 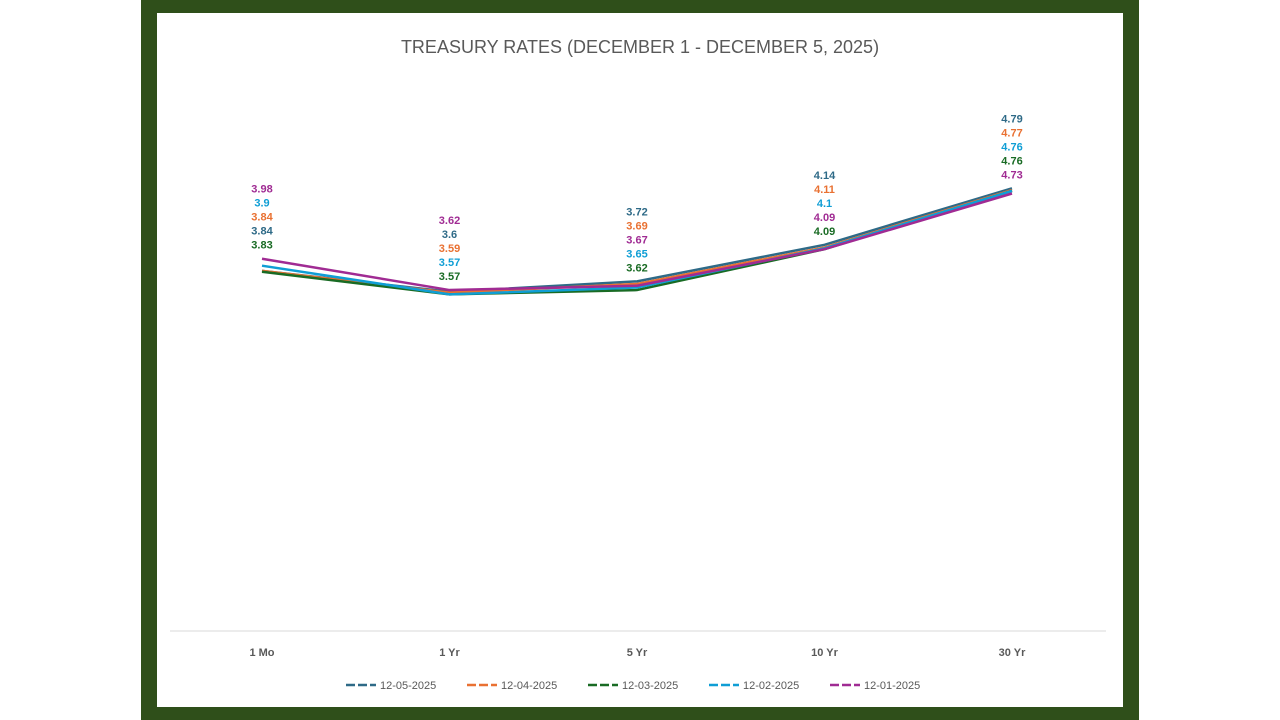 What do you see at coordinates (892, 686) in the screenshot?
I see `legend-label: 12-01-2025` at bounding box center [892, 686].